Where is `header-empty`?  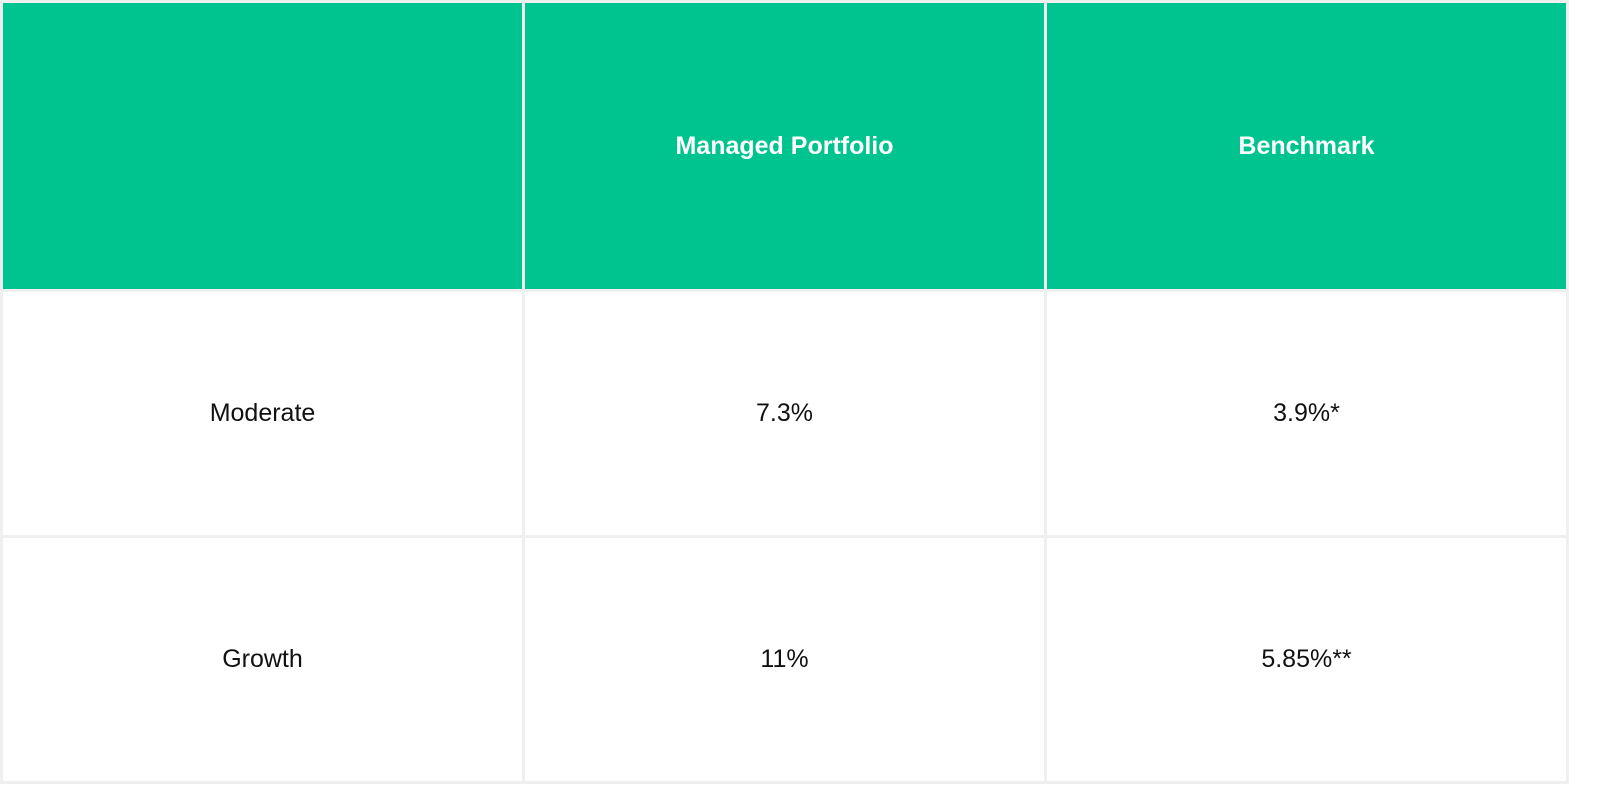
header-empty is located at coordinates (262, 146).